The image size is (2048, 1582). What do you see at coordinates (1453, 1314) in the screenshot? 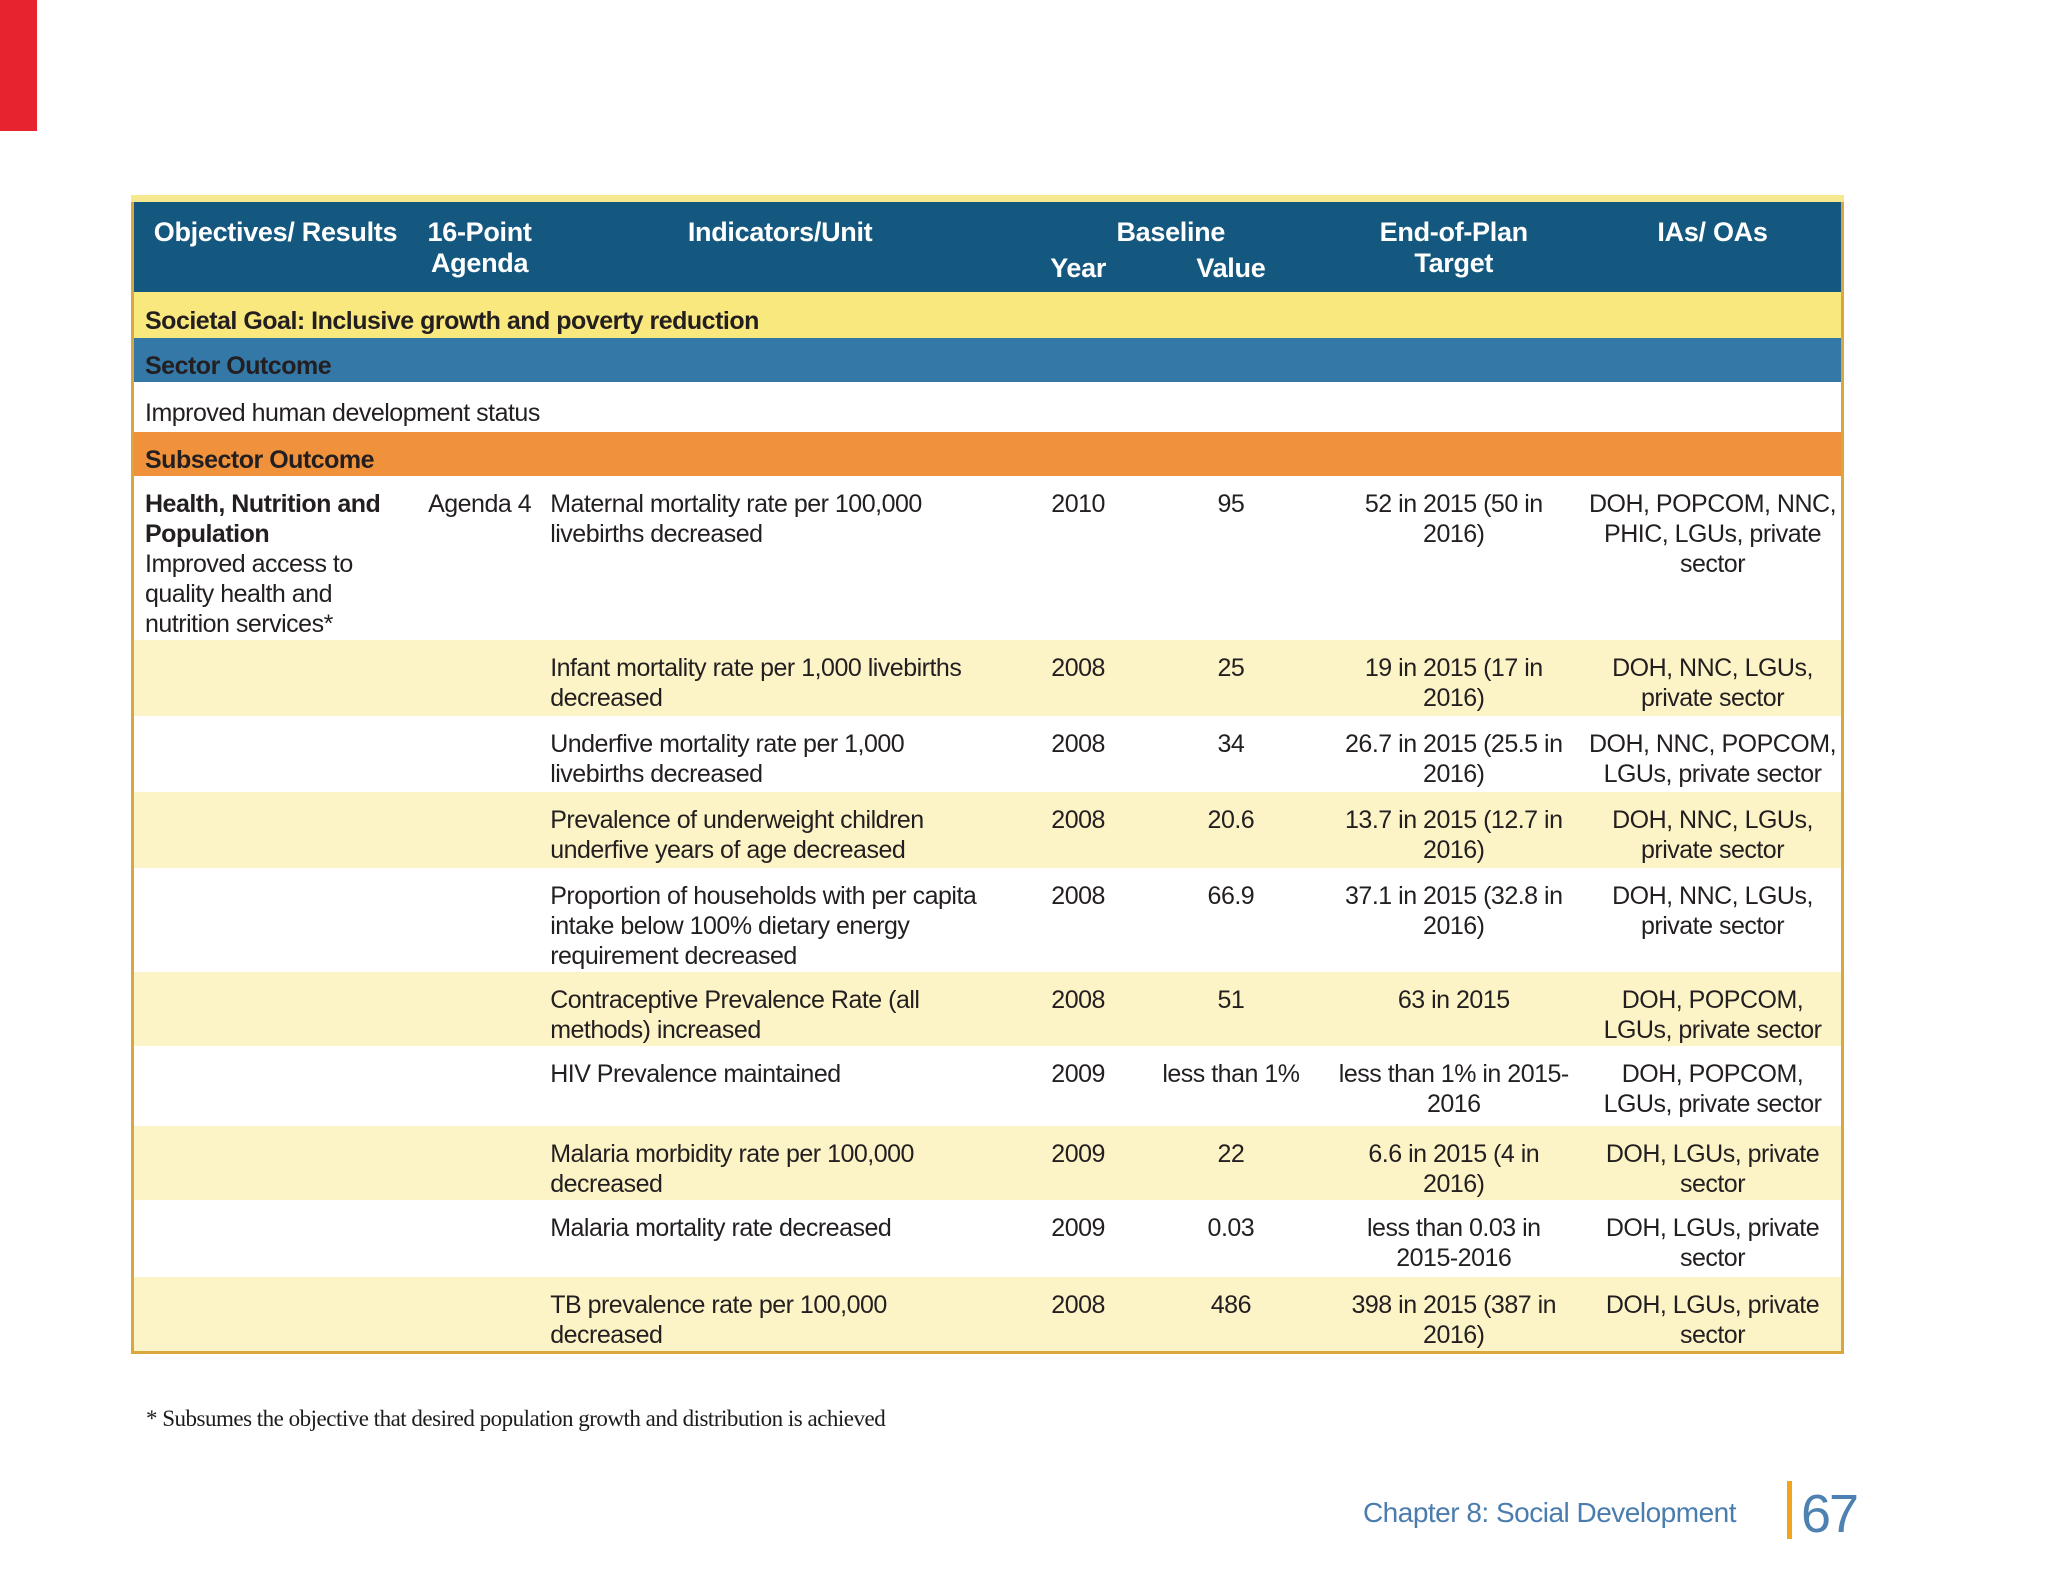
I see `target-cell: 398 in 2015 (387 in 2016)` at bounding box center [1453, 1314].